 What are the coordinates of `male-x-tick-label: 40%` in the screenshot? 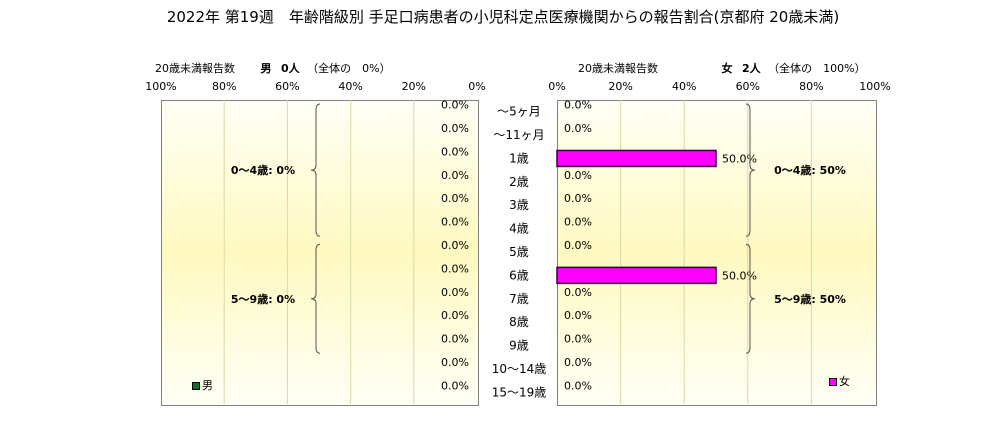 It's located at (350, 86).